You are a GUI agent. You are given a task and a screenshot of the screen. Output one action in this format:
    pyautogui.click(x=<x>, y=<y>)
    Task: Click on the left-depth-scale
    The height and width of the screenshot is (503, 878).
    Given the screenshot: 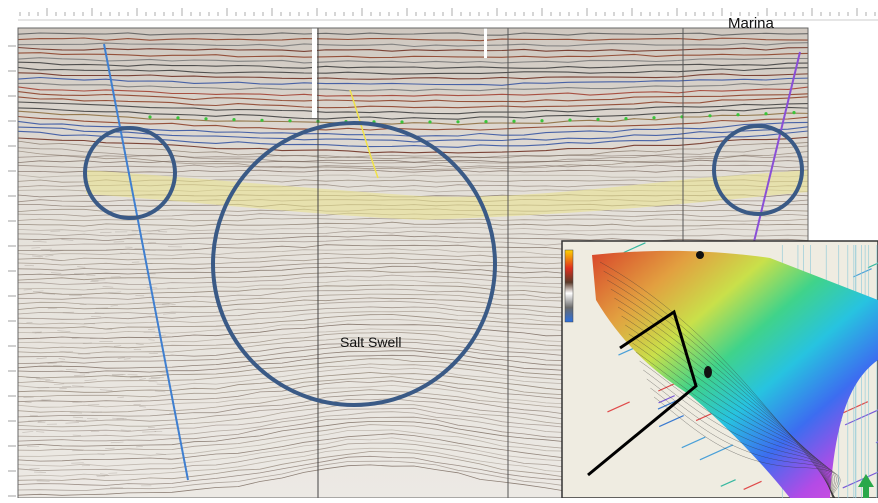 What is the action you would take?
    pyautogui.click(x=9, y=263)
    